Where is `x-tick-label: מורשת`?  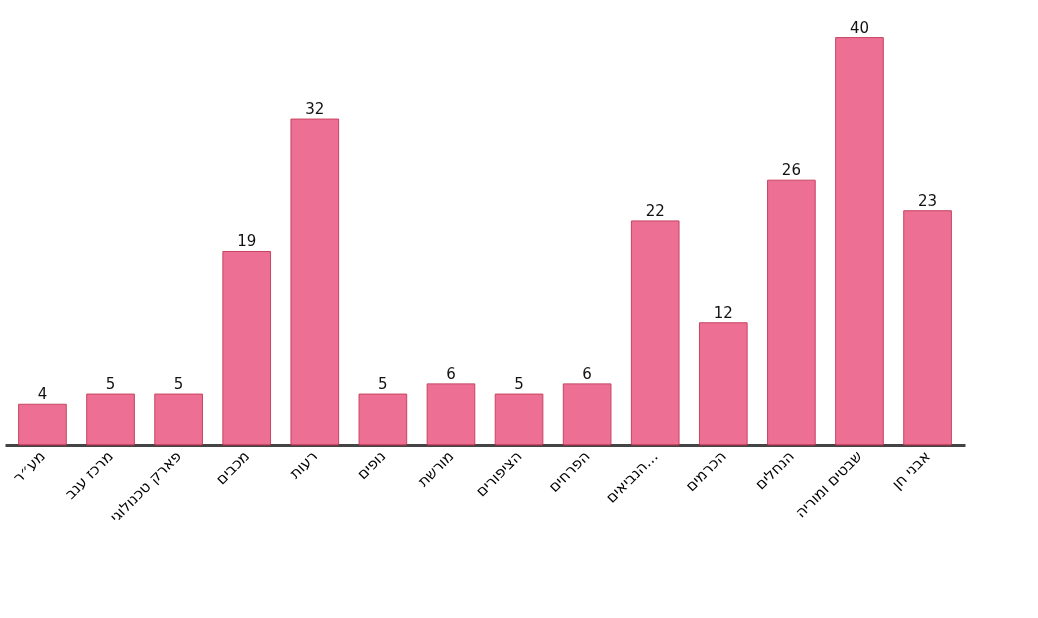 x-tick-label: מורשת is located at coordinates (436, 469).